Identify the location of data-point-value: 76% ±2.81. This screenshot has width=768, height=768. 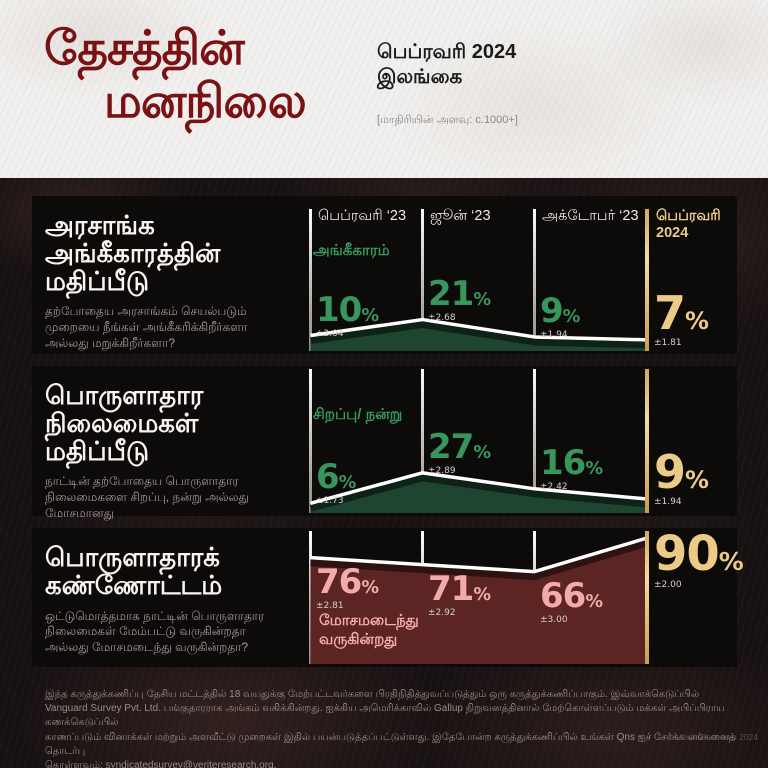
(347, 586).